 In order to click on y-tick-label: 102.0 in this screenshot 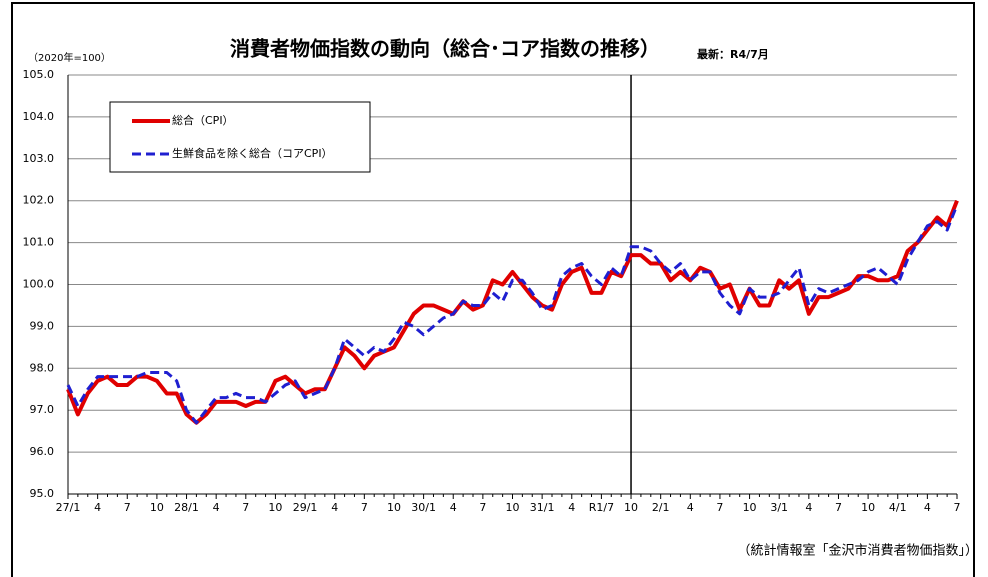, I will do `click(39, 200)`.